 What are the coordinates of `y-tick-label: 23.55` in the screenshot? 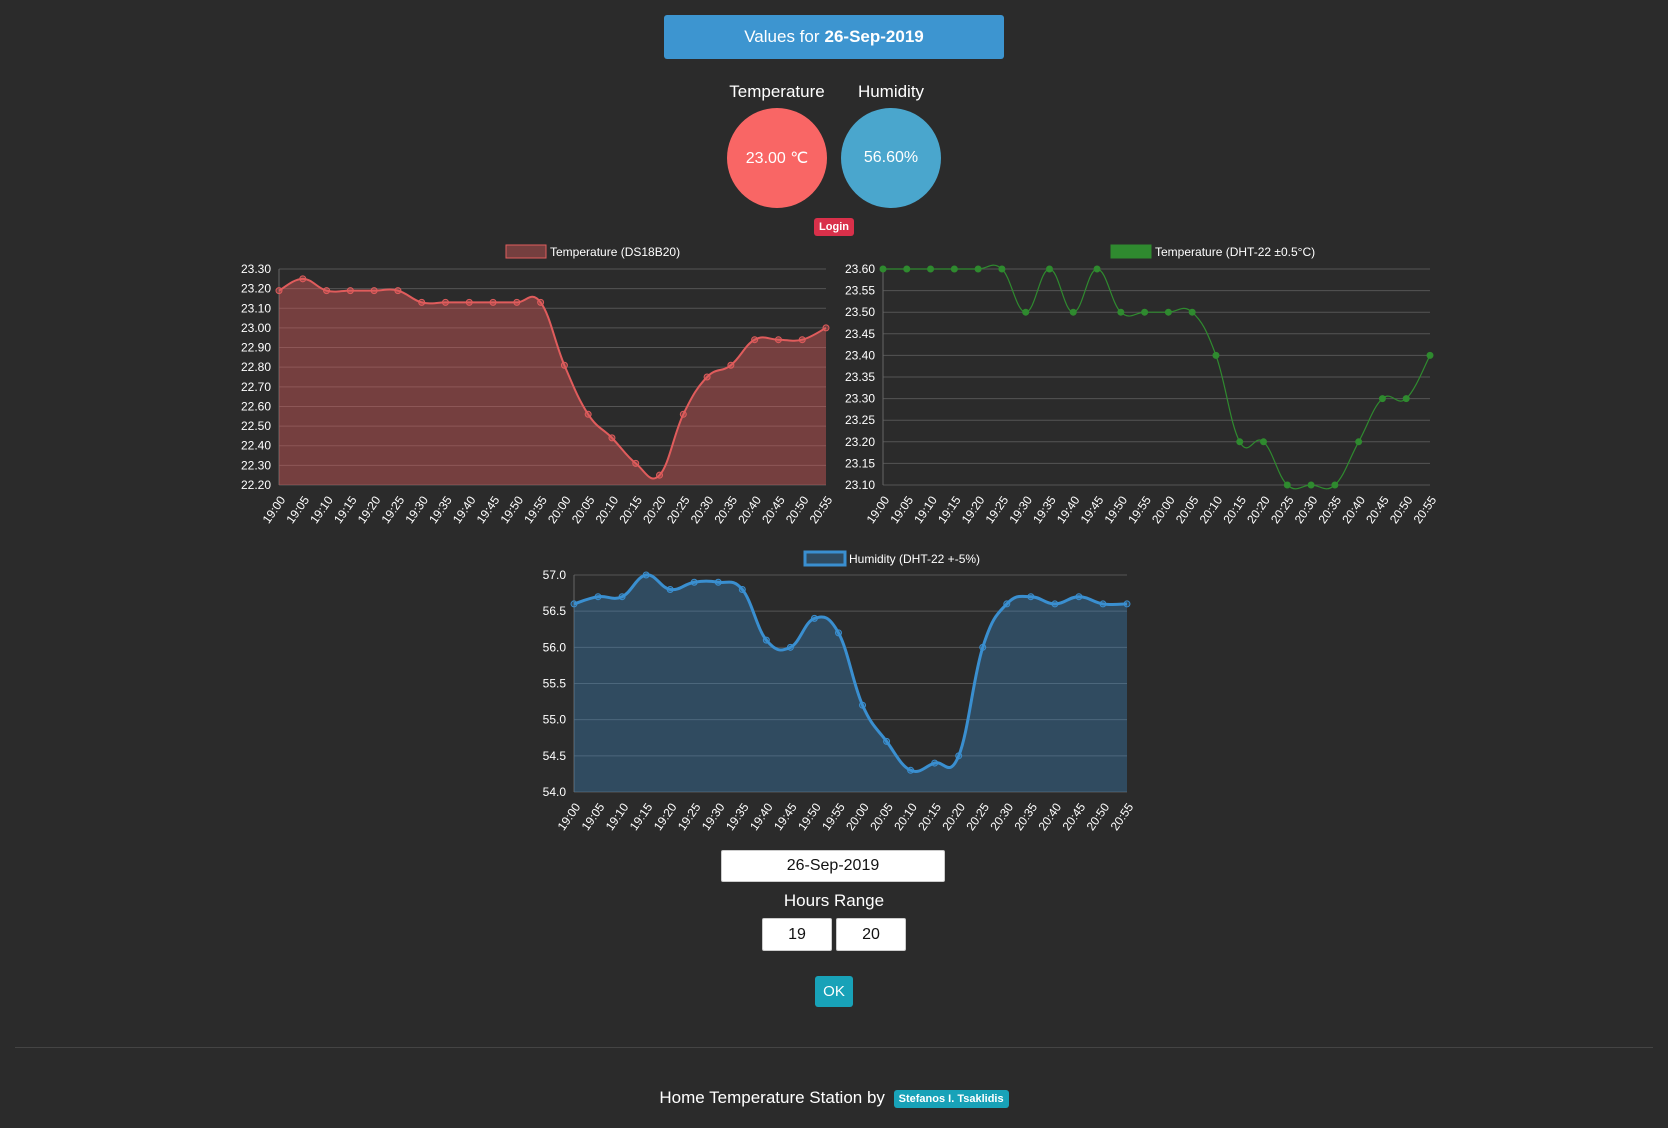 It's located at (860, 291).